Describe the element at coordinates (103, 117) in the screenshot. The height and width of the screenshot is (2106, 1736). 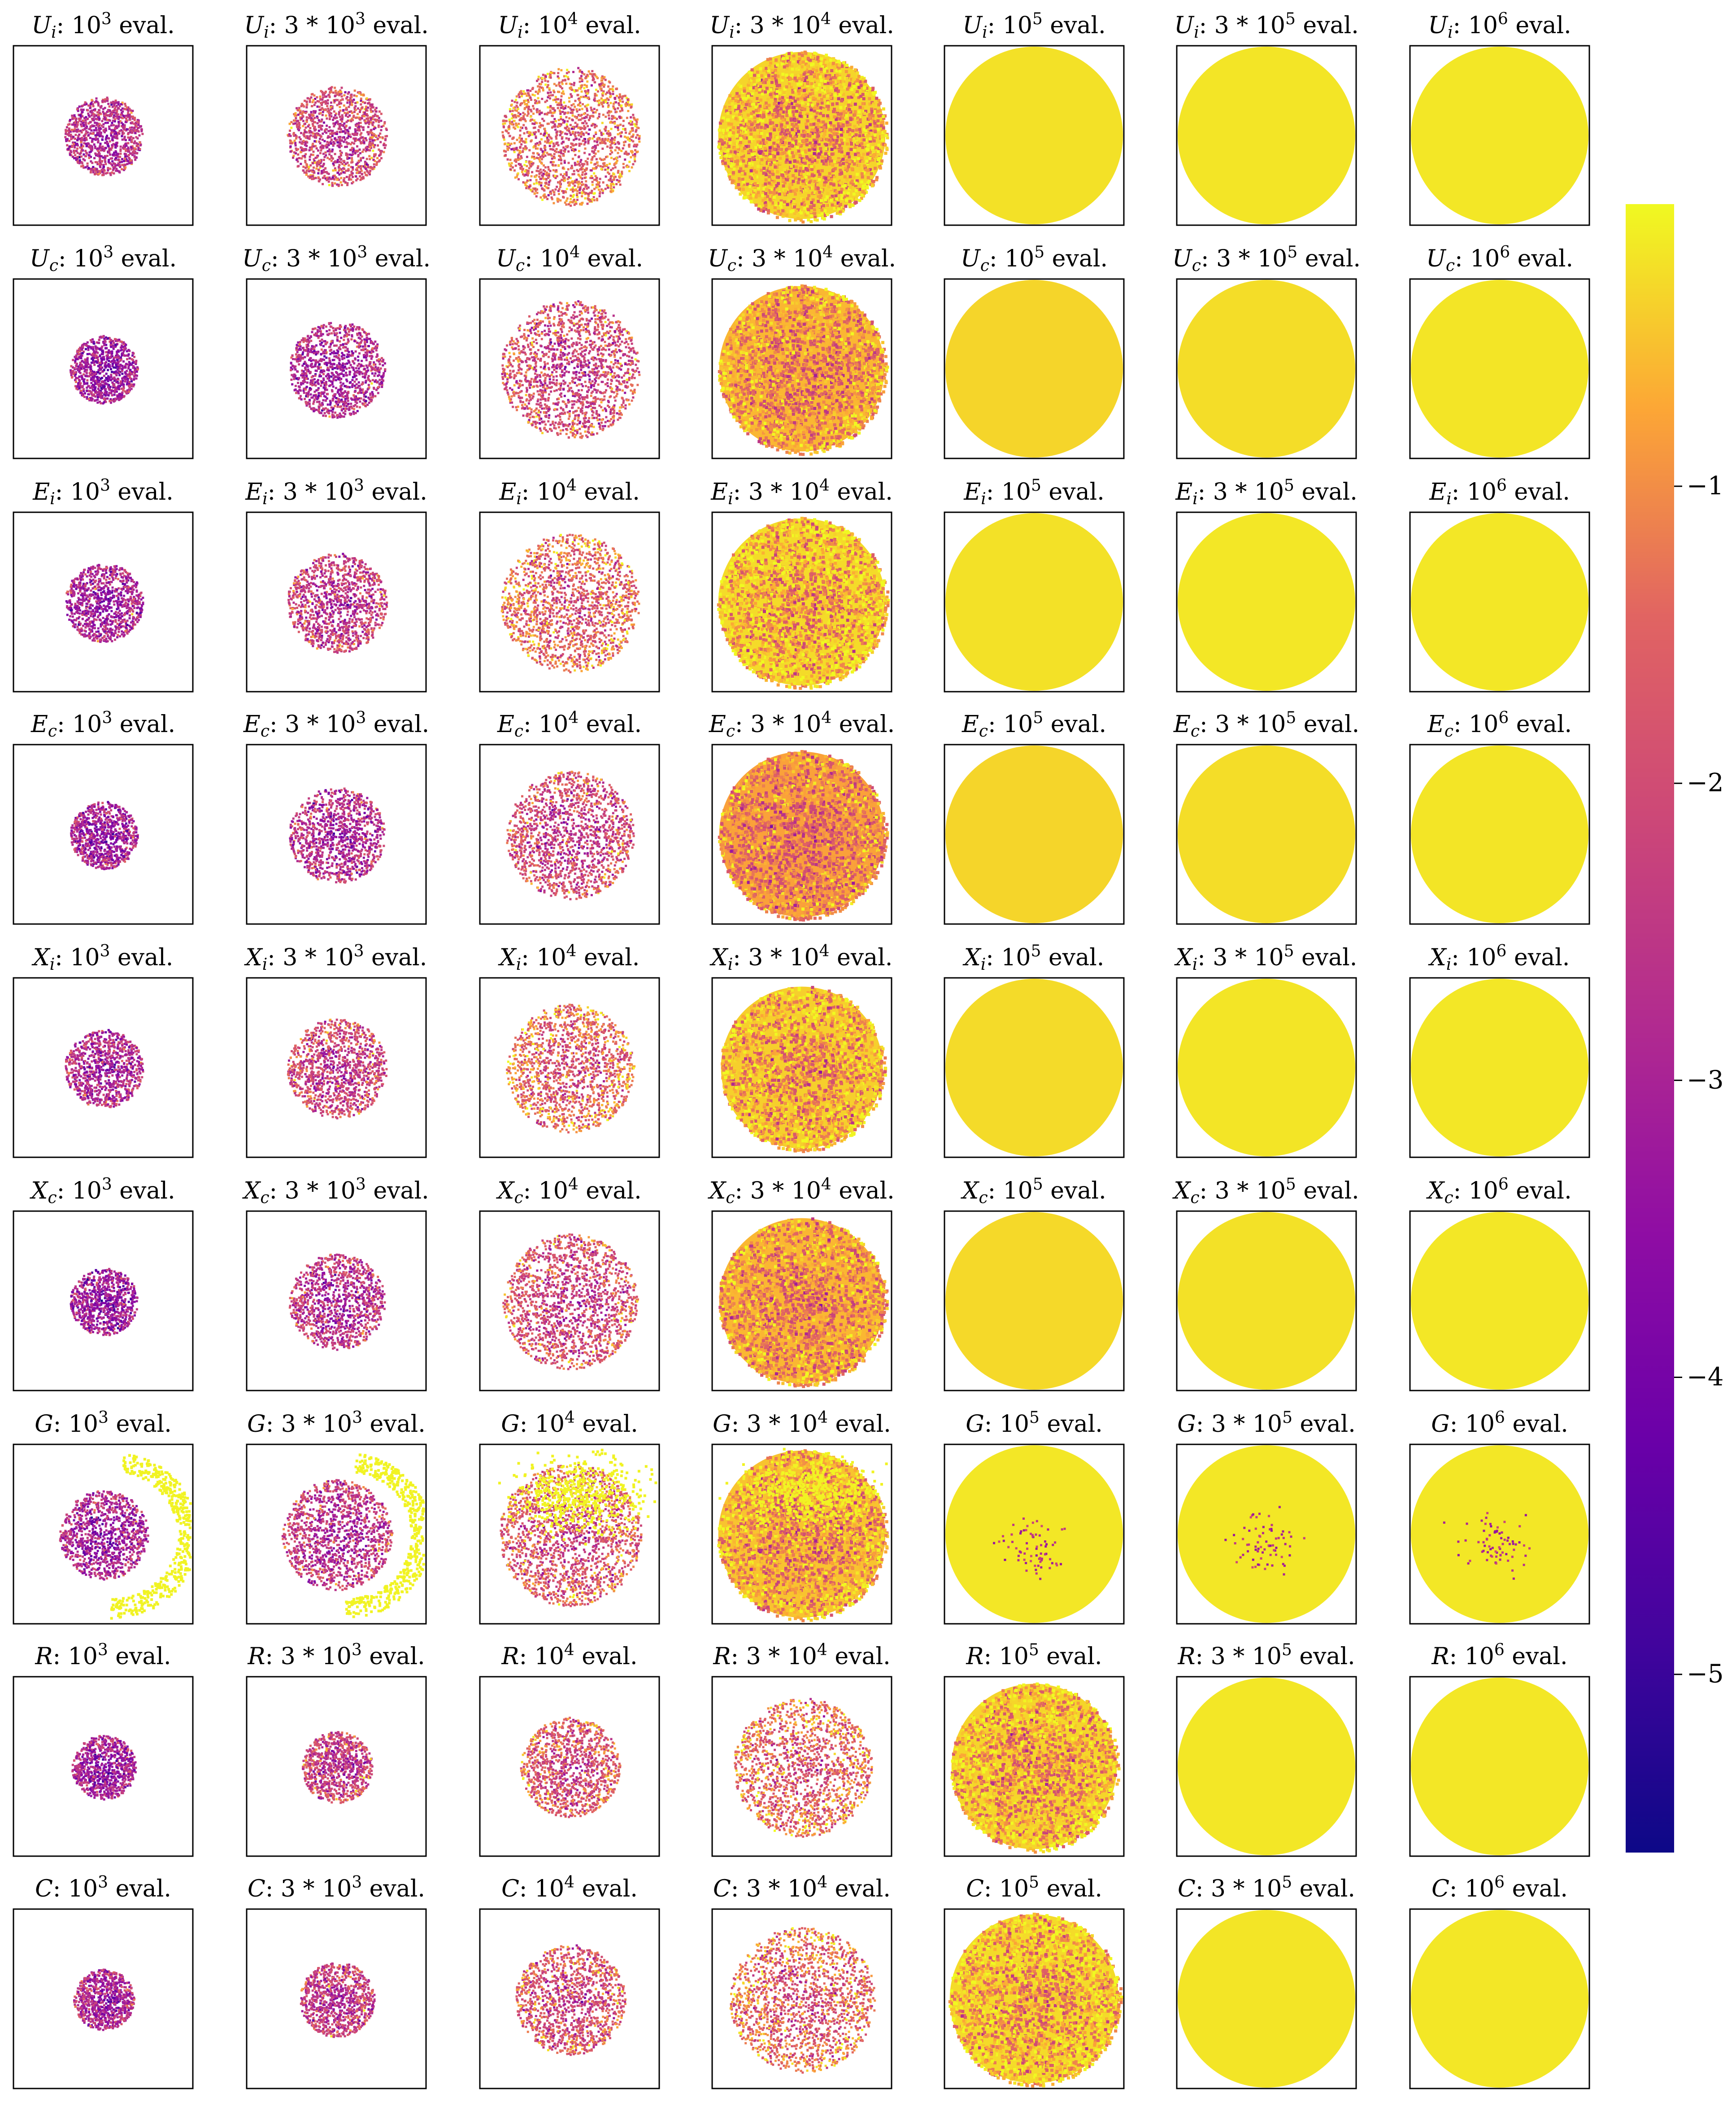
I see `panel-ui-1: Ui: 103 eval.` at that location.